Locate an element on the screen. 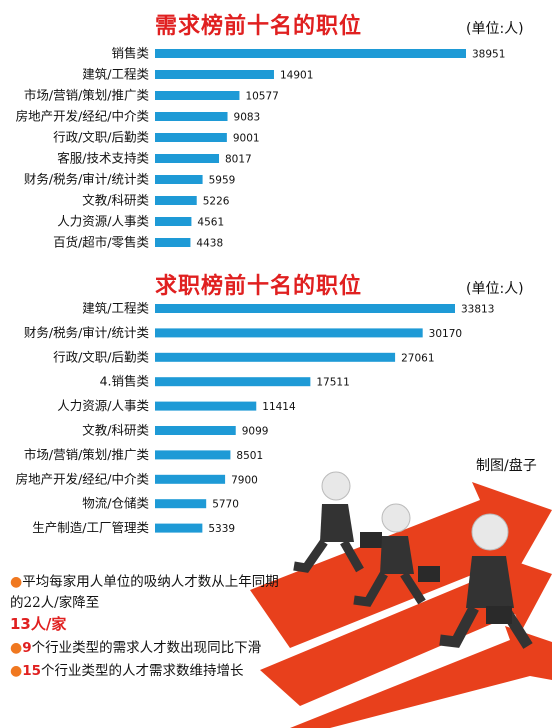  value-label: 7900 is located at coordinates (244, 480).